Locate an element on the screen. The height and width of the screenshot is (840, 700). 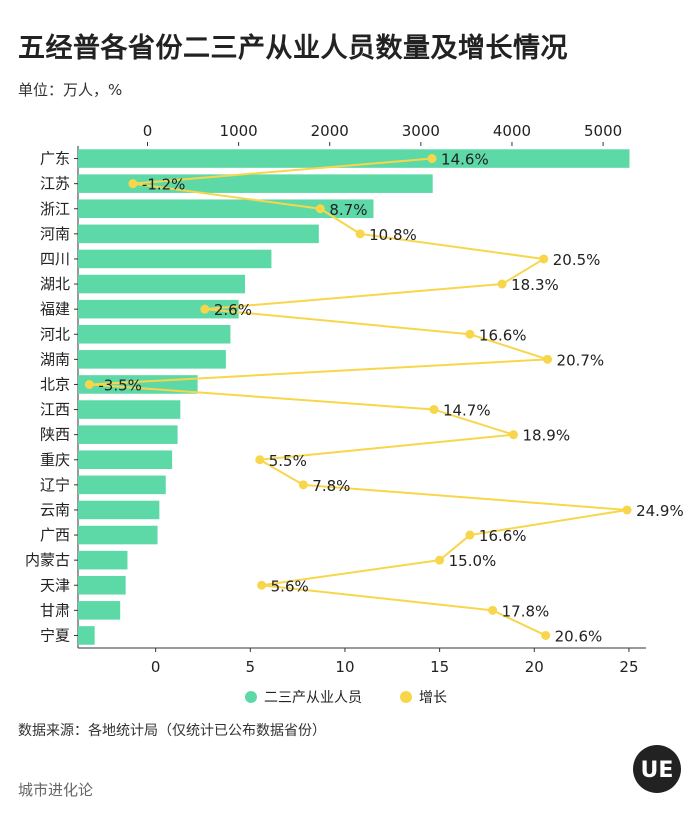
bottom-tick-label: 10 is located at coordinates (344, 667).